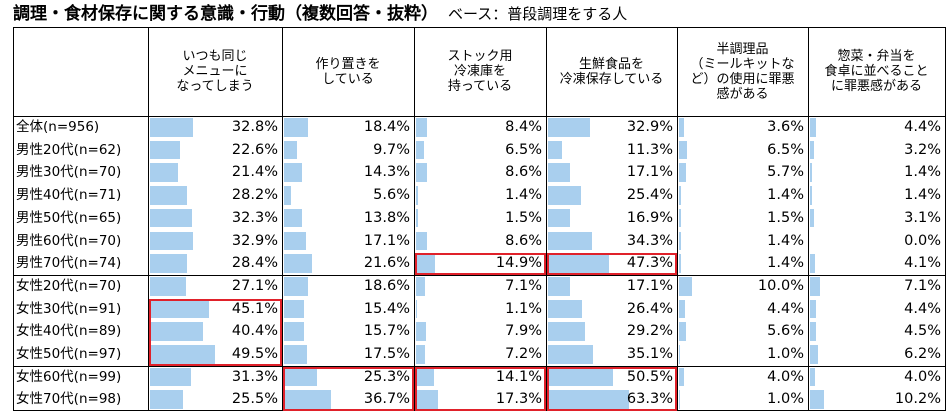 Image resolution: width=952 pixels, height=418 pixels. I want to click on row-label: 男性30代(n=70), so click(69, 172).